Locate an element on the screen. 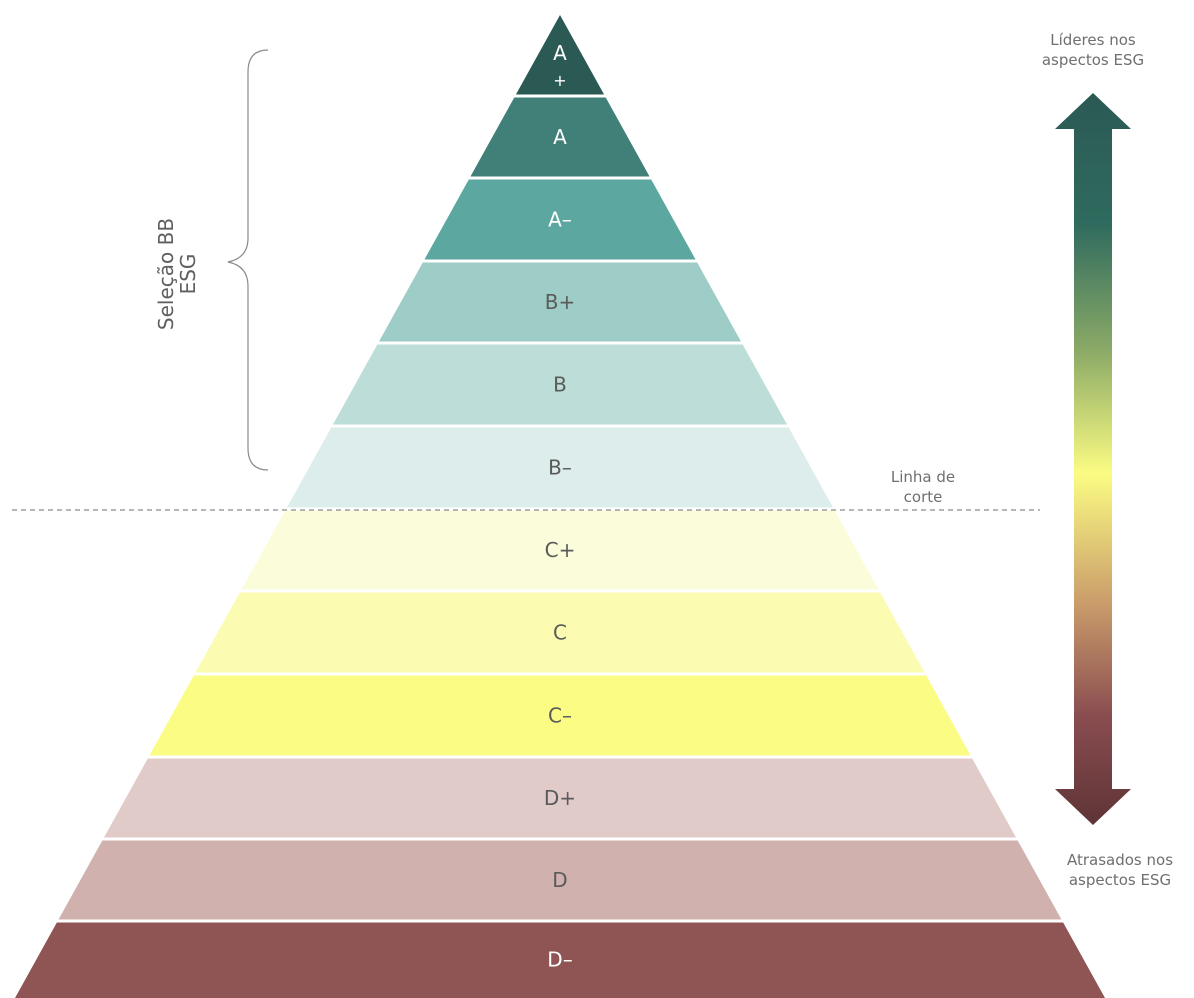  level-label: C+ is located at coordinates (560, 550).